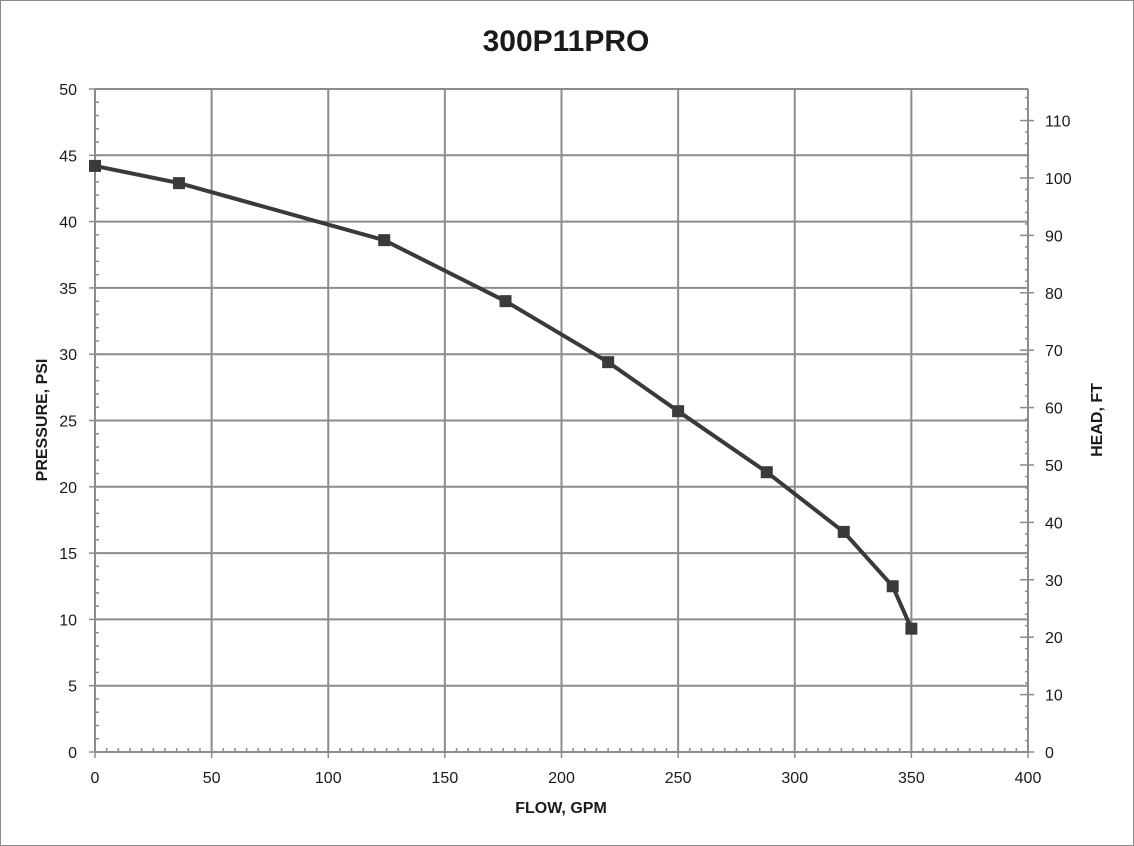 This screenshot has width=1134, height=846. What do you see at coordinates (561, 808) in the screenshot?
I see `x-axis-label: FLOW, GPM` at bounding box center [561, 808].